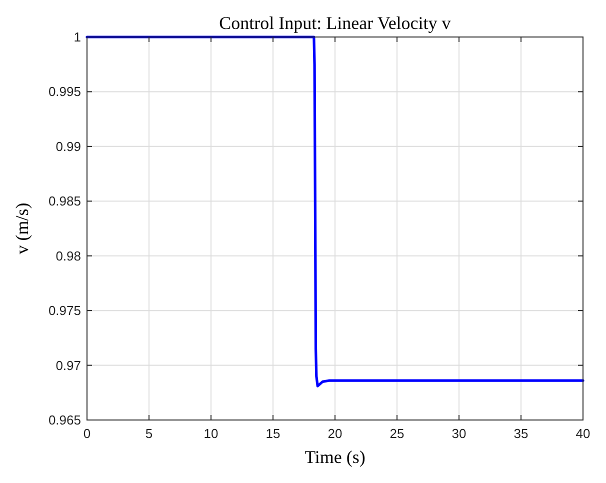  What do you see at coordinates (397, 433) in the screenshot?
I see `x-tick-label: 25` at bounding box center [397, 433].